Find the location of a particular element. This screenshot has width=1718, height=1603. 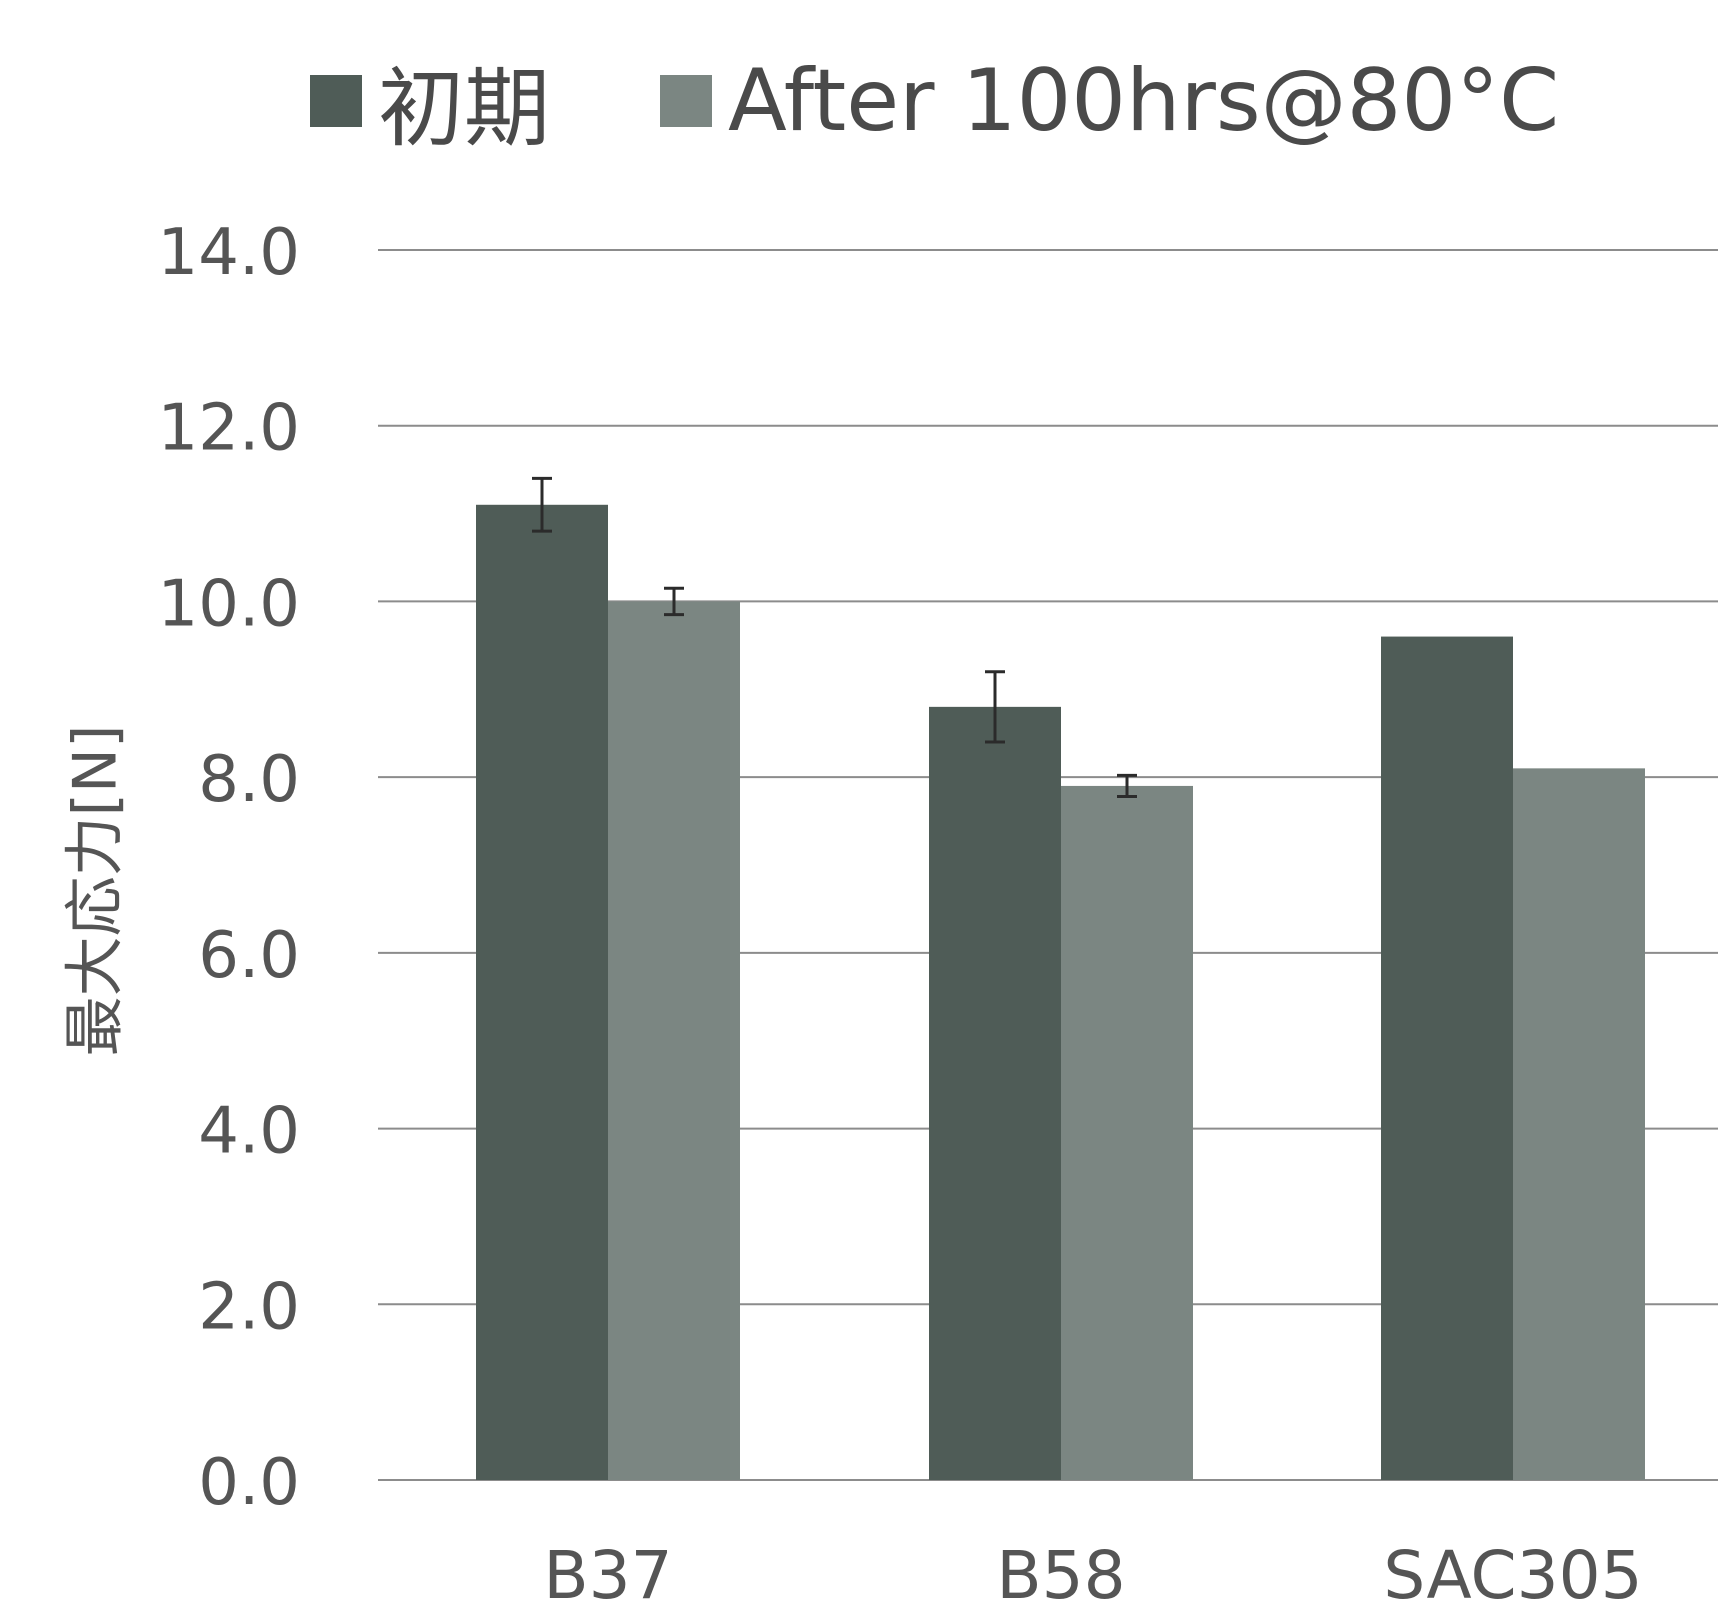

x-tick-label: B58 is located at coordinates (1060, 1570).